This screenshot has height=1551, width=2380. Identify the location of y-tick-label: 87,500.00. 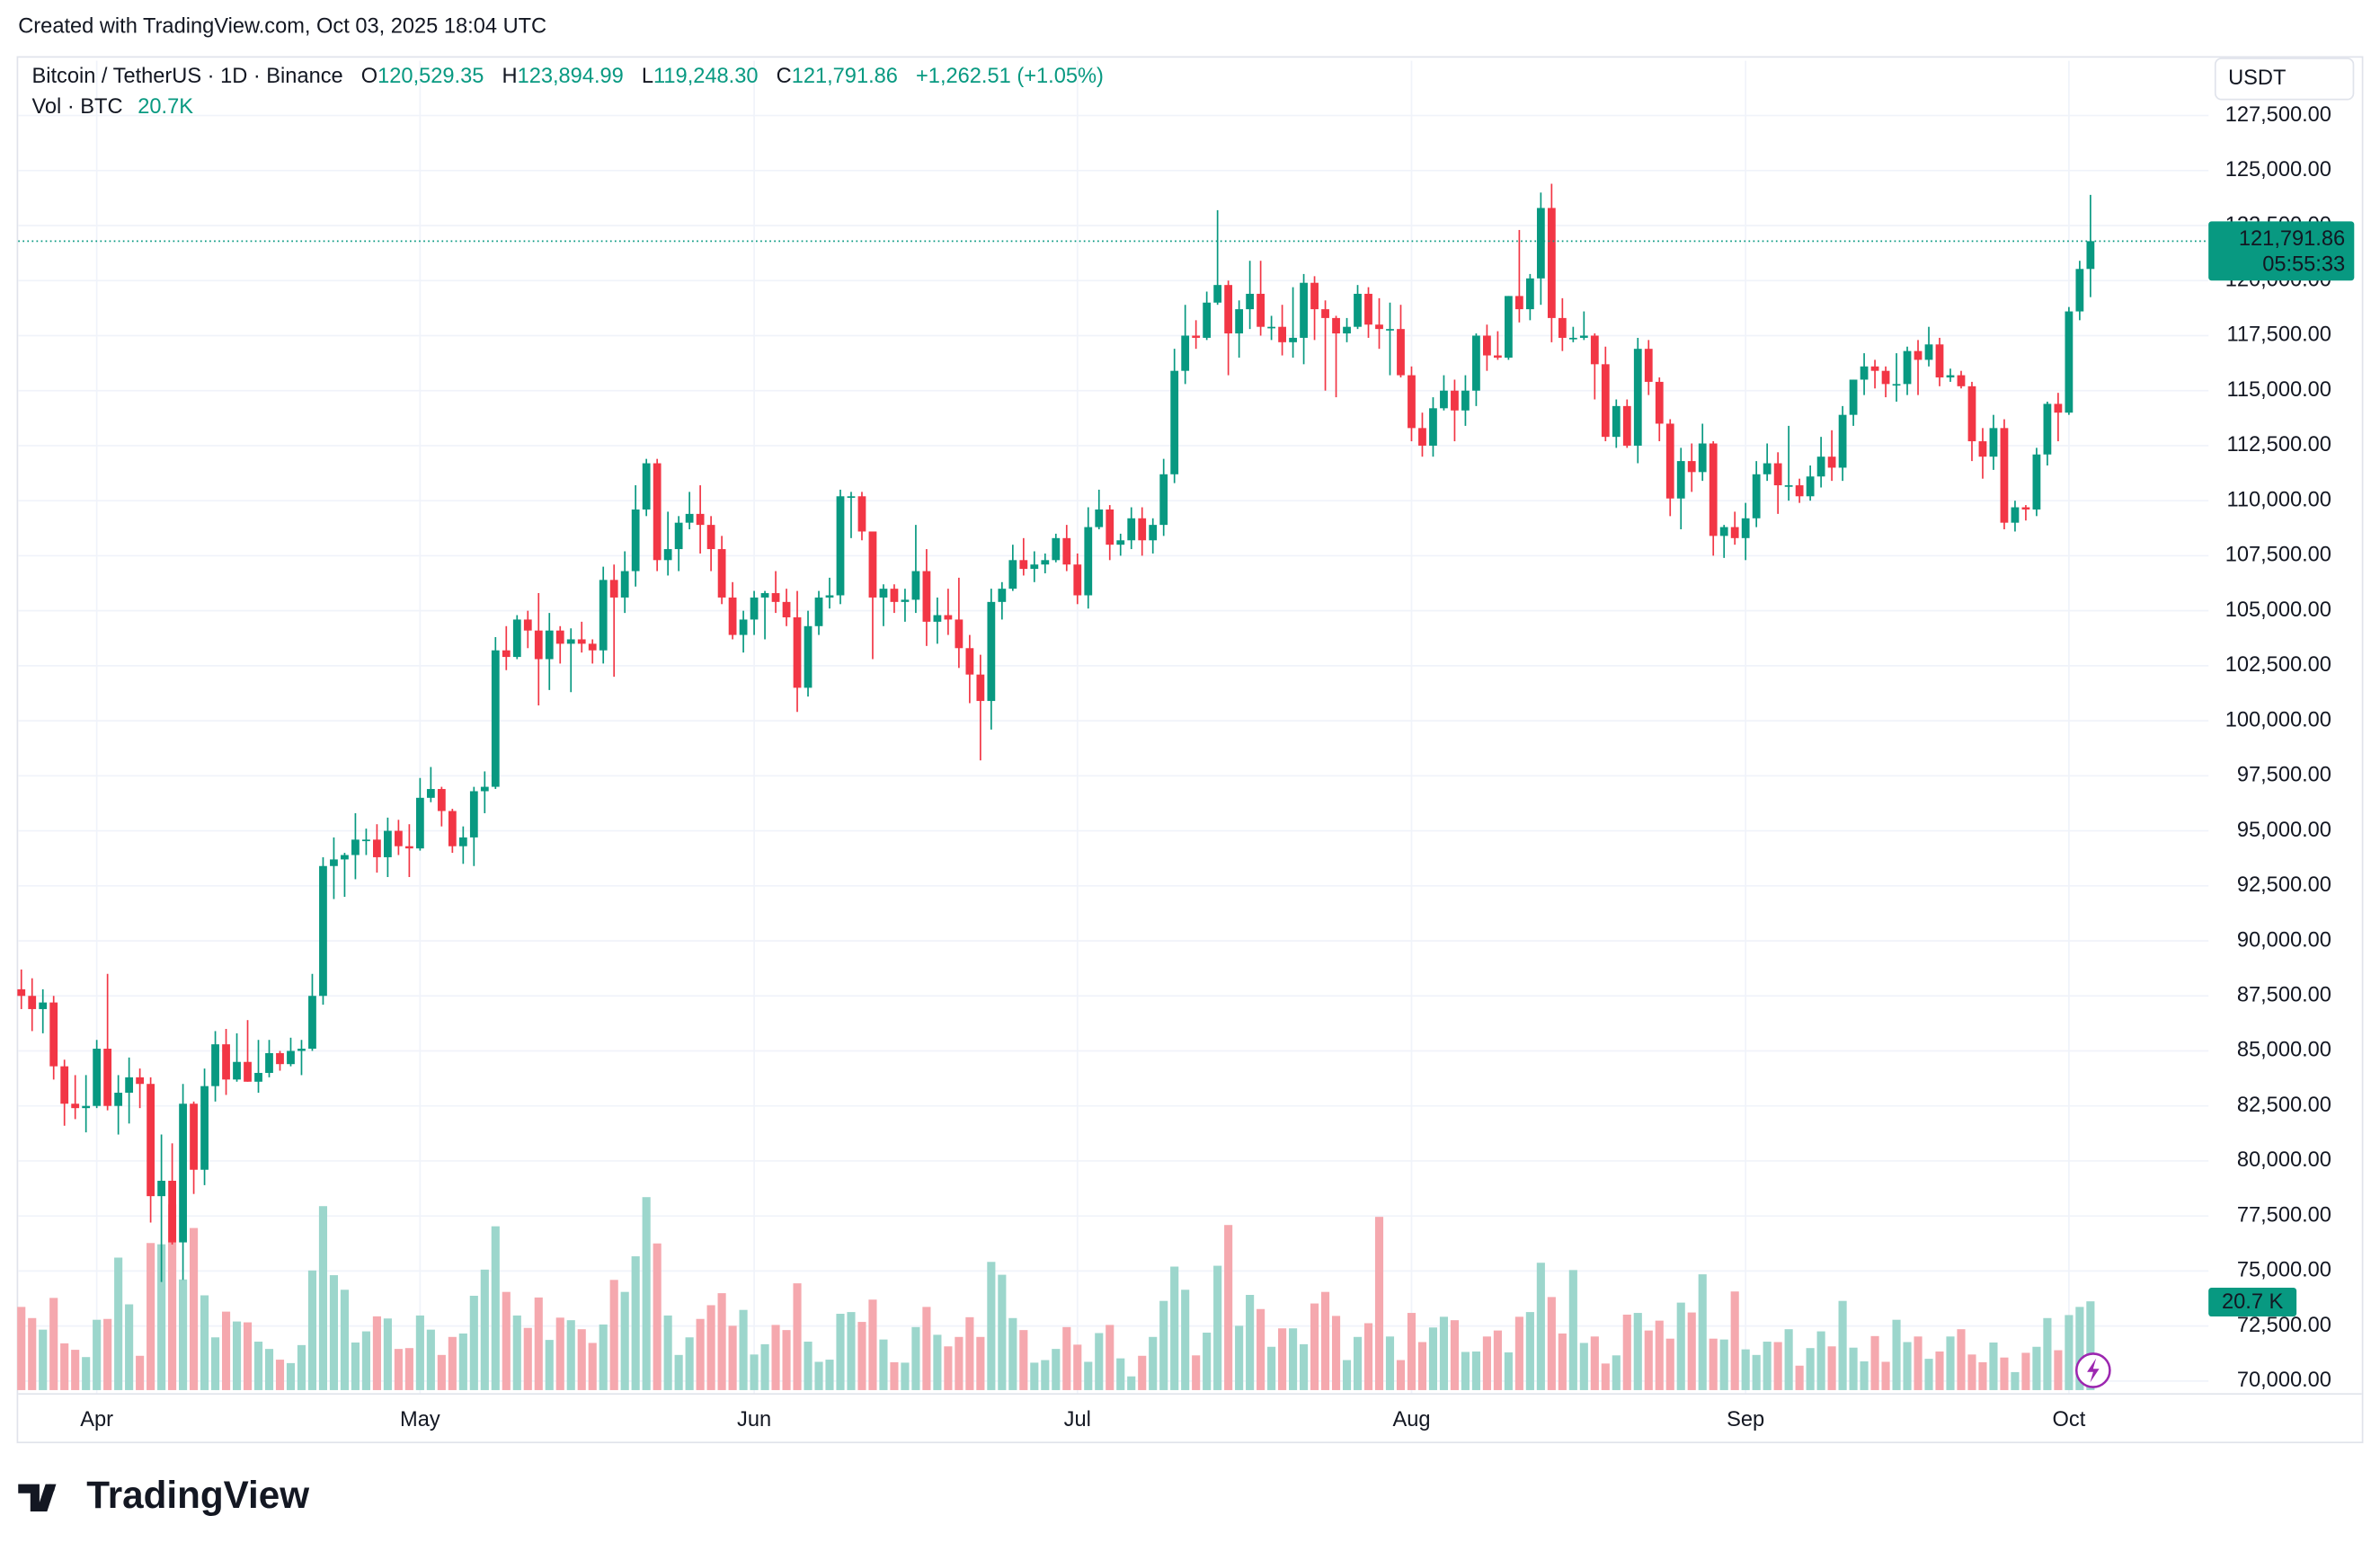
(2284, 995).